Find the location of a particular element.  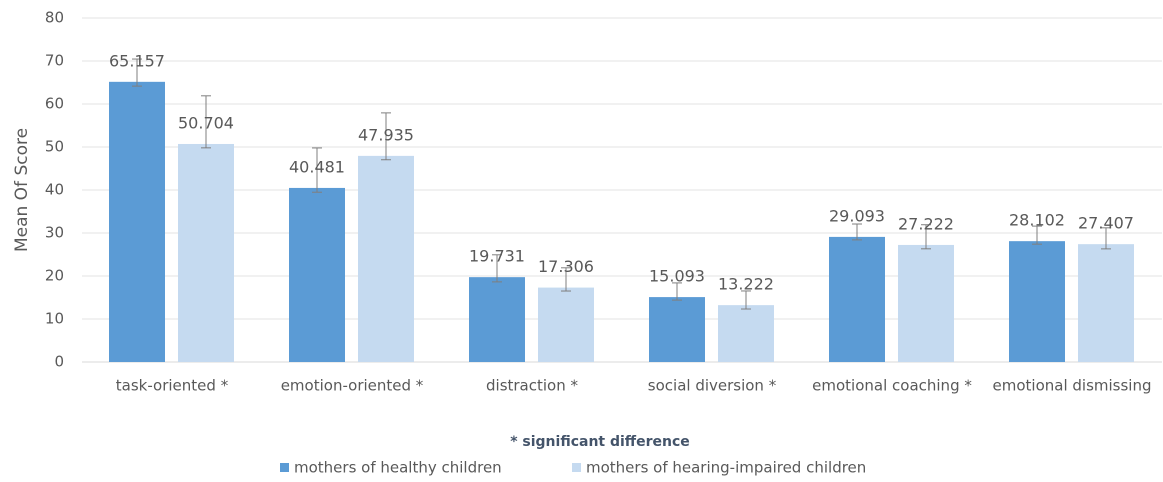

data-label: 50.704 is located at coordinates (206, 122).